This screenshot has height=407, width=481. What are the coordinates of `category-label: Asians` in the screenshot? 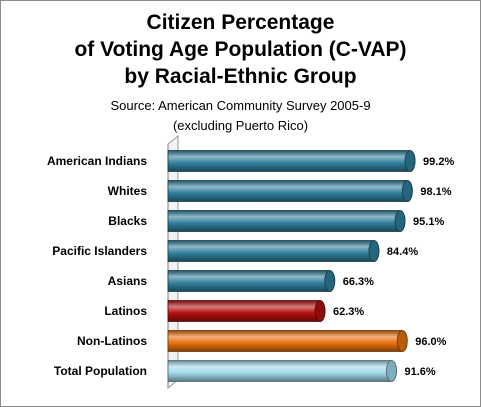 It's located at (128, 281).